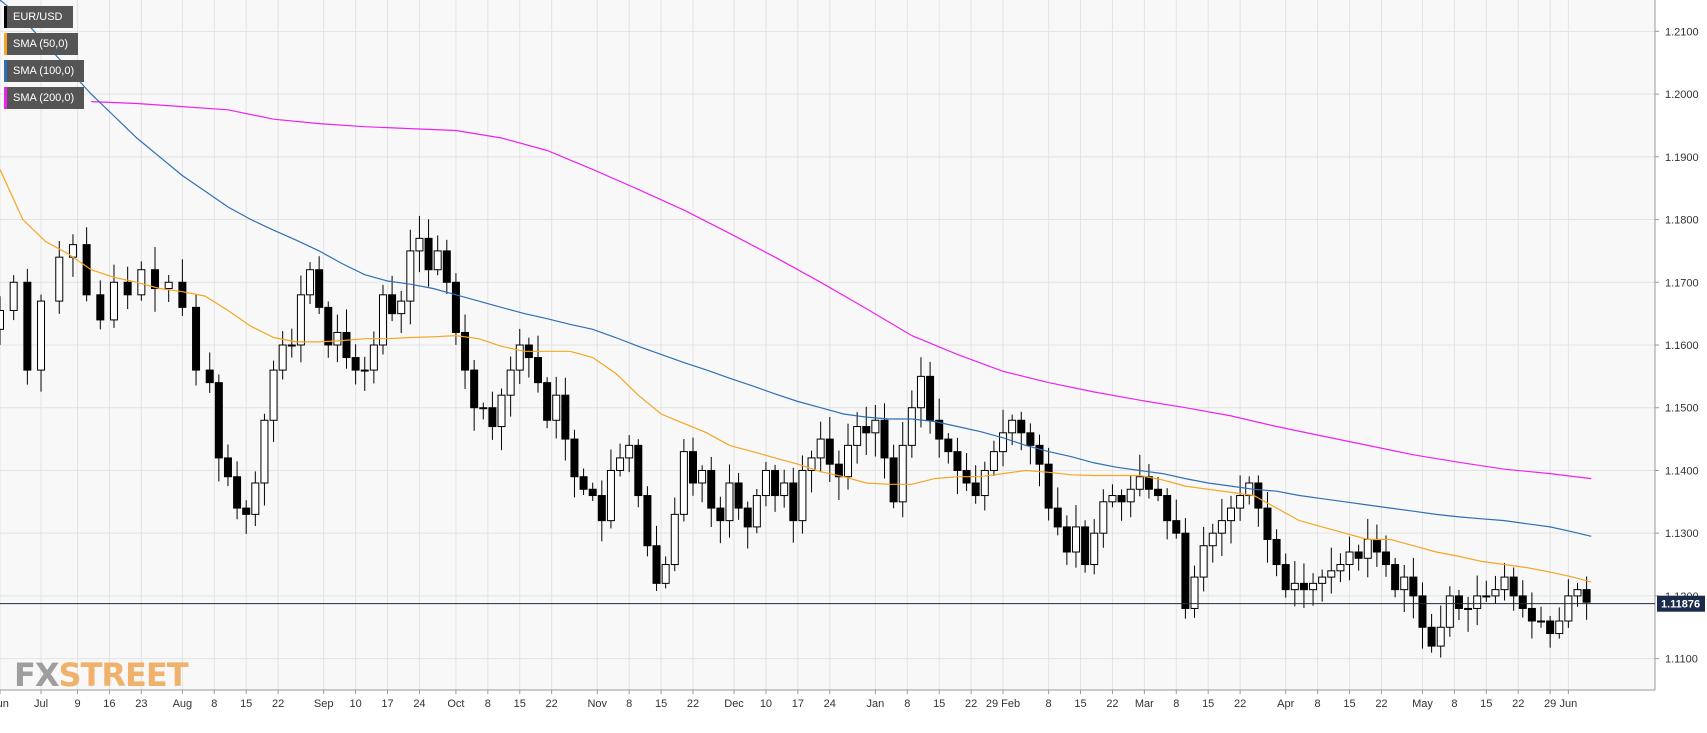 The height and width of the screenshot is (733, 1707). Describe the element at coordinates (141, 704) in the screenshot. I see `x-tick-label: 23` at that location.